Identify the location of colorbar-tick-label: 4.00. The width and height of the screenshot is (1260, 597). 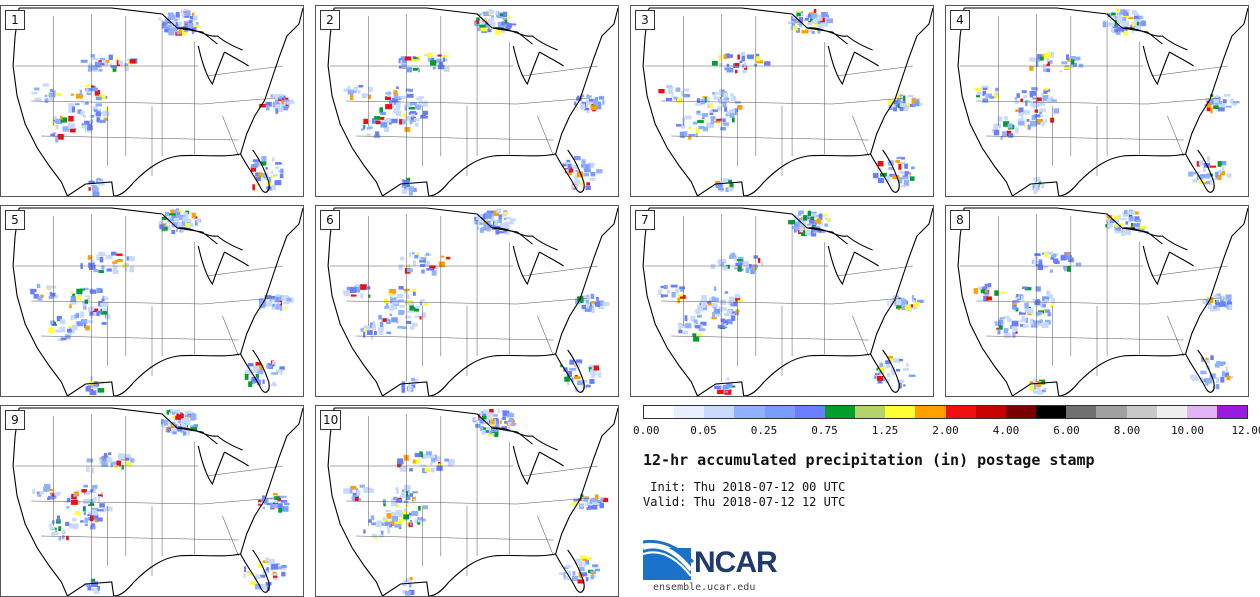
(1006, 430).